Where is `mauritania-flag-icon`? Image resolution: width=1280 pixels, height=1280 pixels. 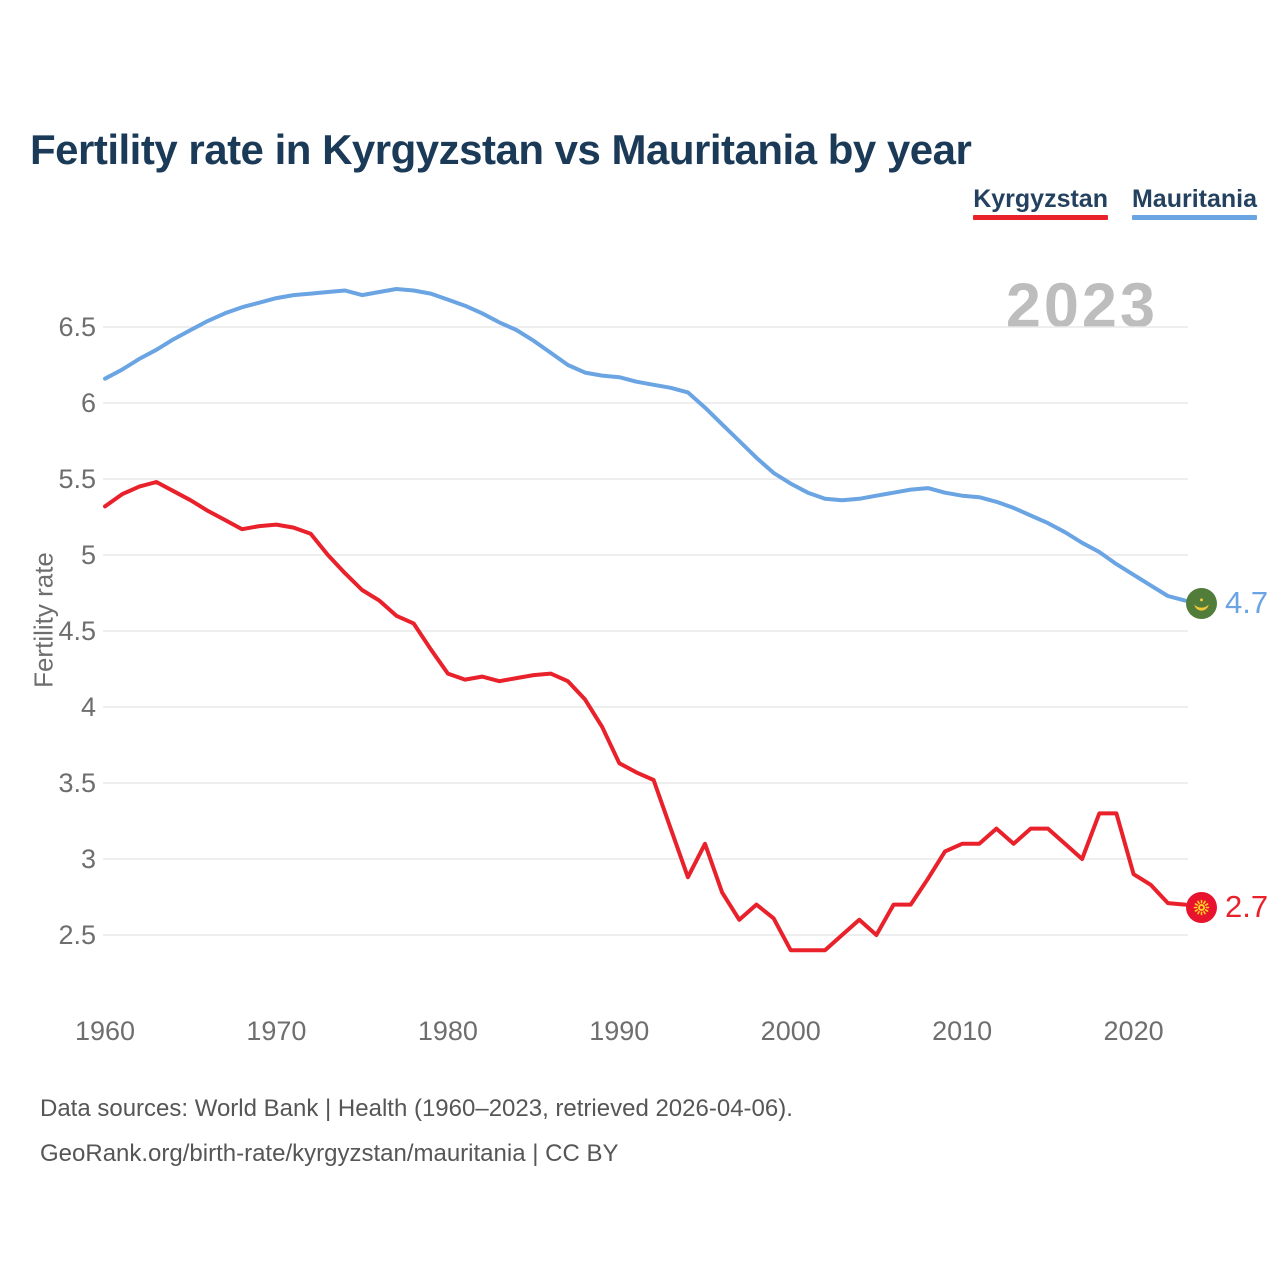 mauritania-flag-icon is located at coordinates (1201, 603).